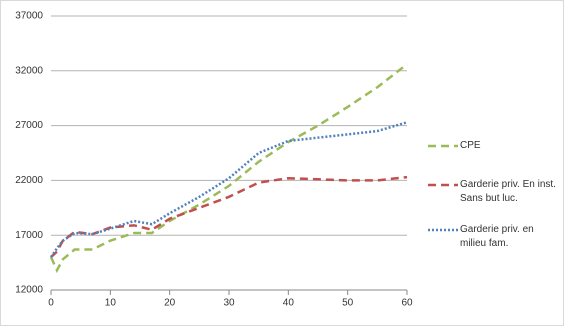 The width and height of the screenshot is (564, 326). Describe the element at coordinates (111, 303) in the screenshot. I see `x-tick-label: 10` at that location.